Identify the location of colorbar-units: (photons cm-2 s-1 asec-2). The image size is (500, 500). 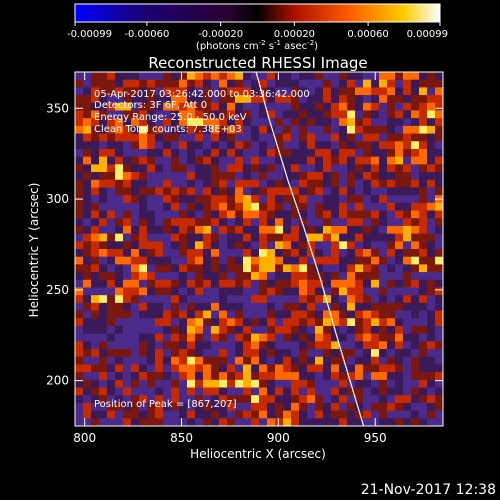
(257, 45).